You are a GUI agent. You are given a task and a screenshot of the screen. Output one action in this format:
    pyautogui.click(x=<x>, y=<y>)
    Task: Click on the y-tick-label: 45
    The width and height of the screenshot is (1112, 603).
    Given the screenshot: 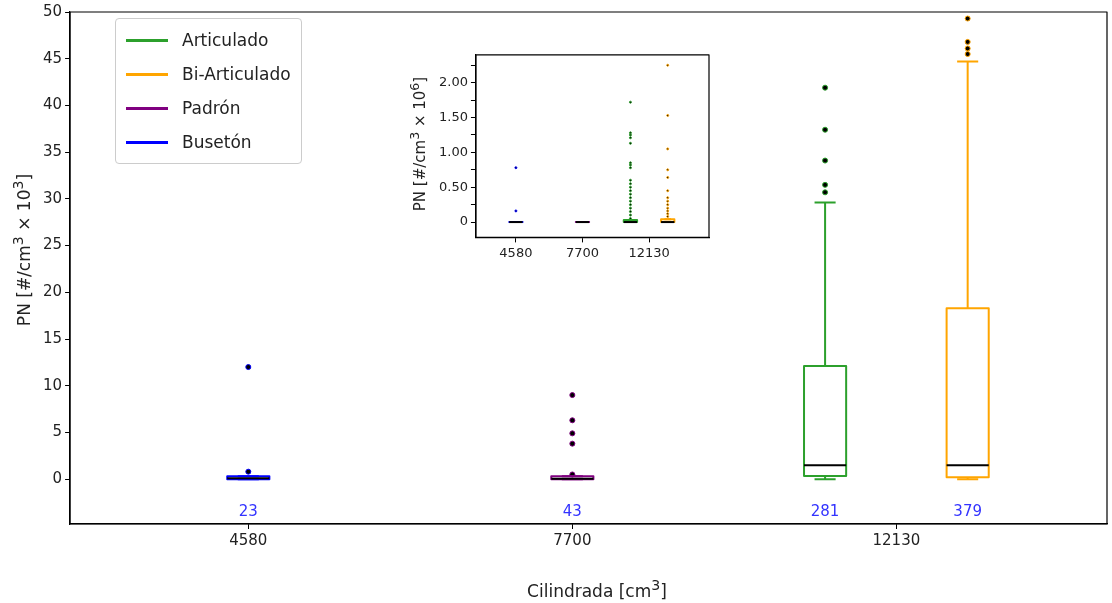 What is the action you would take?
    pyautogui.click(x=52, y=57)
    